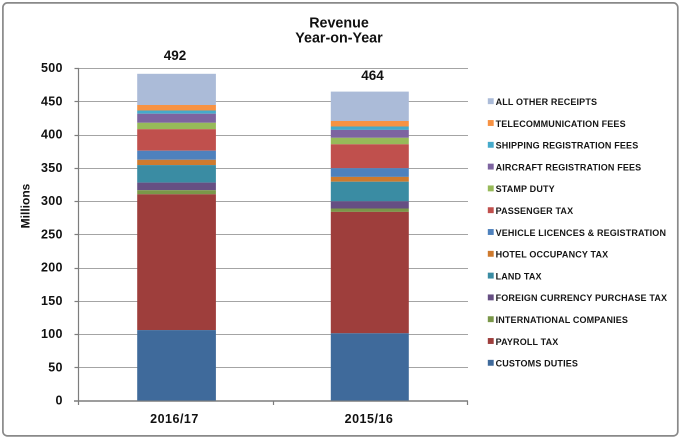 The width and height of the screenshot is (680, 438). What do you see at coordinates (562, 320) in the screenshot?
I see `svg-text: INTERNATIONAL COMPANIES` at bounding box center [562, 320].